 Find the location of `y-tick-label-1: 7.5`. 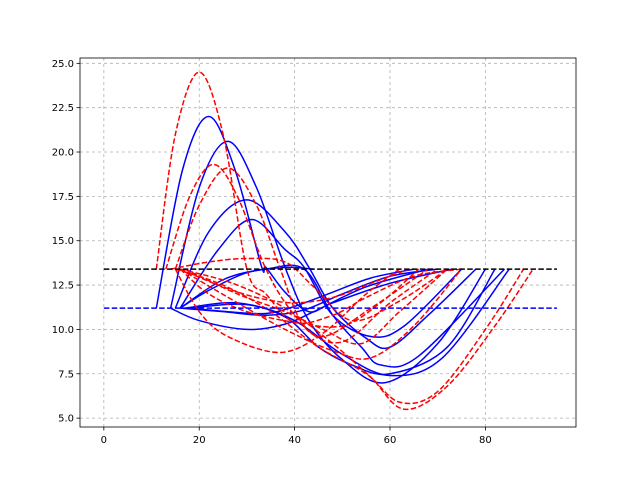

y-tick-label-1: 7.5 is located at coordinates (66, 374).